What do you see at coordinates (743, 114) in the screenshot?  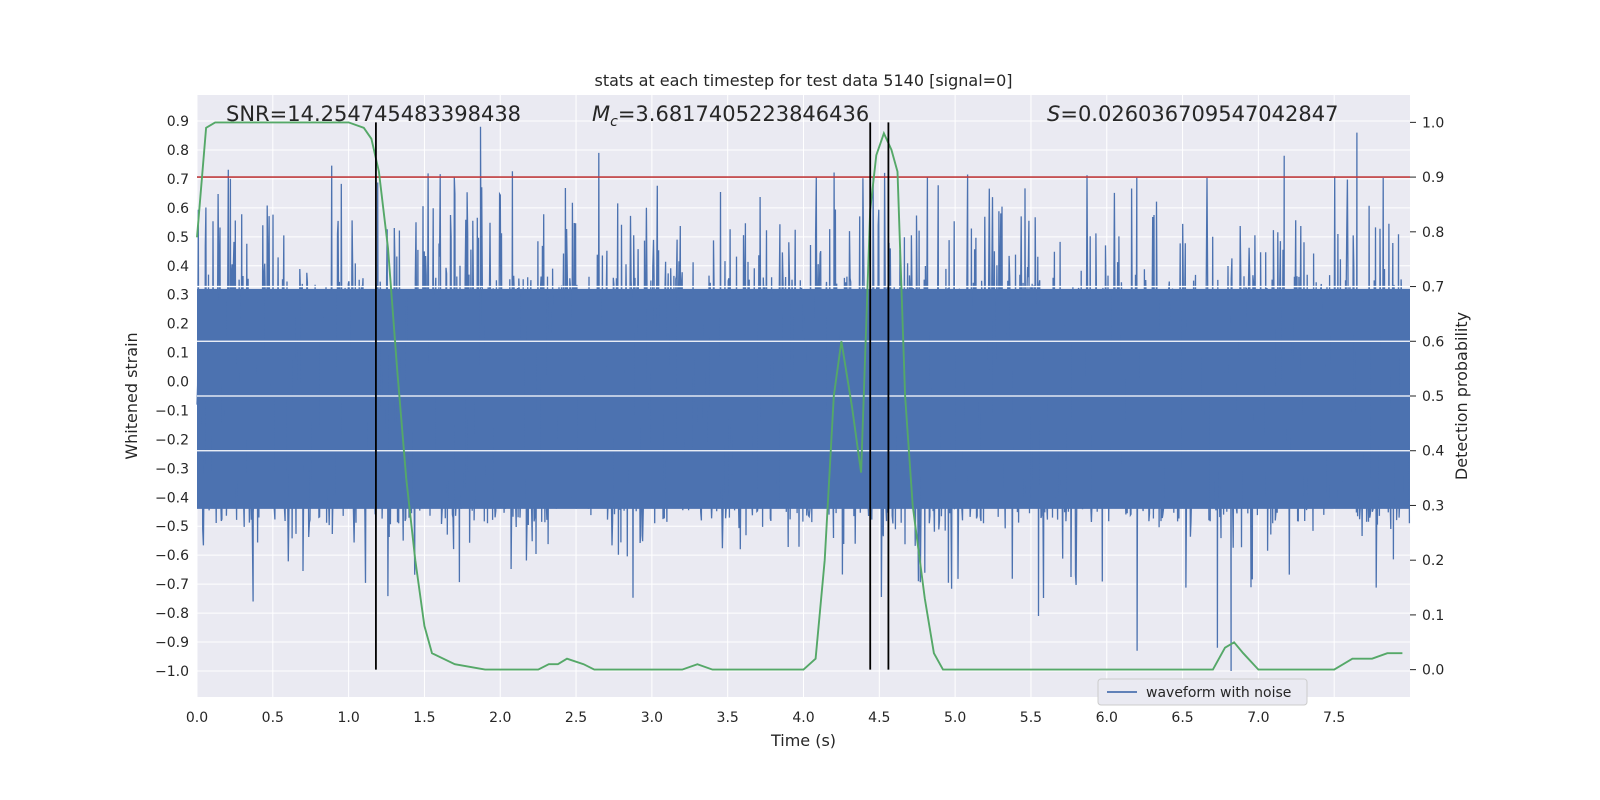 I see `chirp-mass-value: =3.6817405223846436` at bounding box center [743, 114].